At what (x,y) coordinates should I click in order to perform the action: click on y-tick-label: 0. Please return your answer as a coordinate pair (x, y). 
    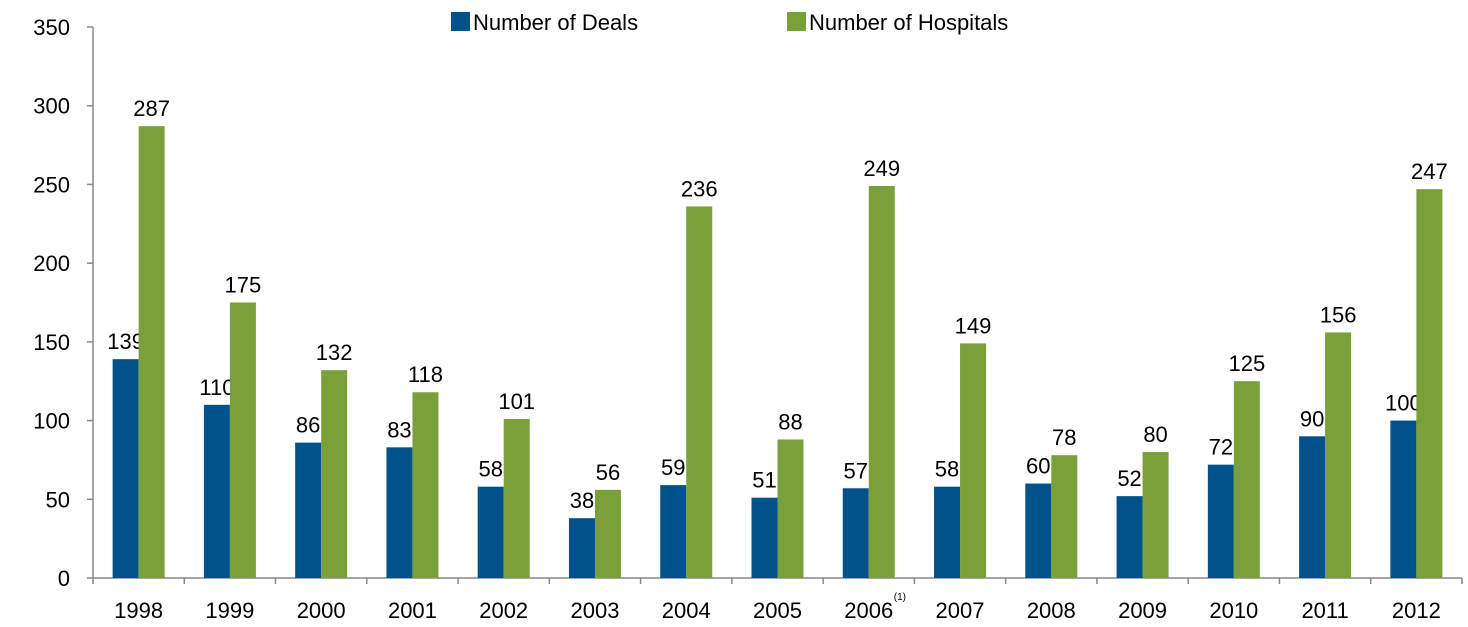
    Looking at the image, I should click on (64, 578).